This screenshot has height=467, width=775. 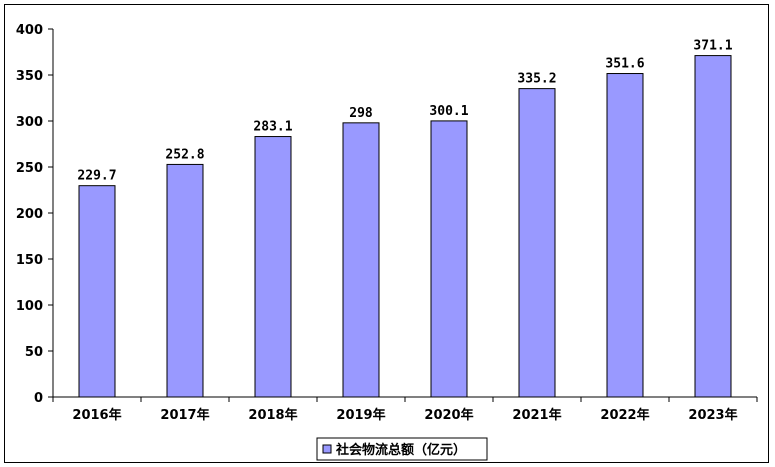 I want to click on x-tick-label: 2019年, so click(x=360, y=415).